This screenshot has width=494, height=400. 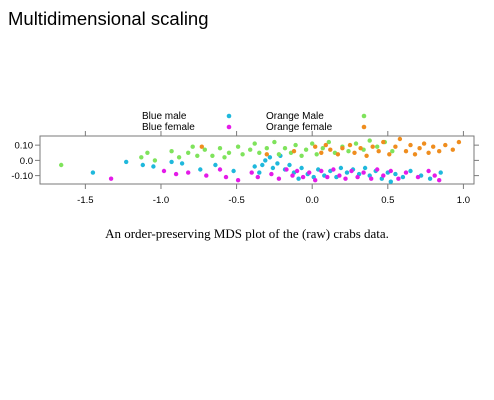 I want to click on y-tick-label: -0.10, so click(x=22, y=176).